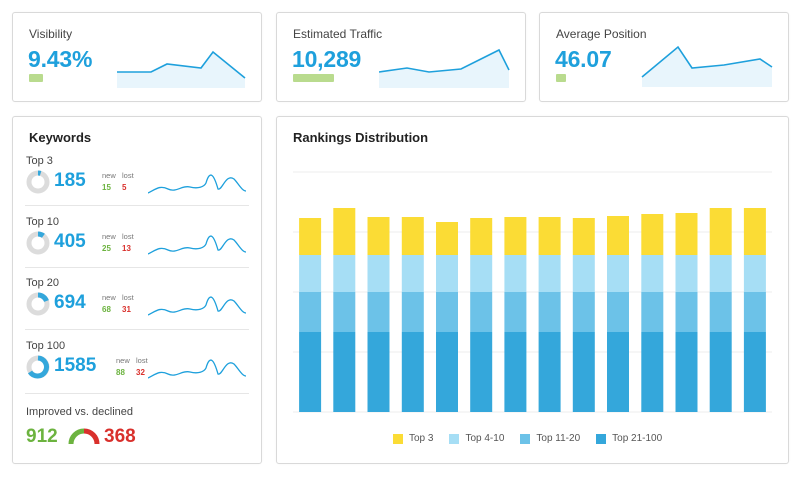 The height and width of the screenshot is (477, 802). What do you see at coordinates (84, 436) in the screenshot?
I see `gauge-icon` at bounding box center [84, 436].